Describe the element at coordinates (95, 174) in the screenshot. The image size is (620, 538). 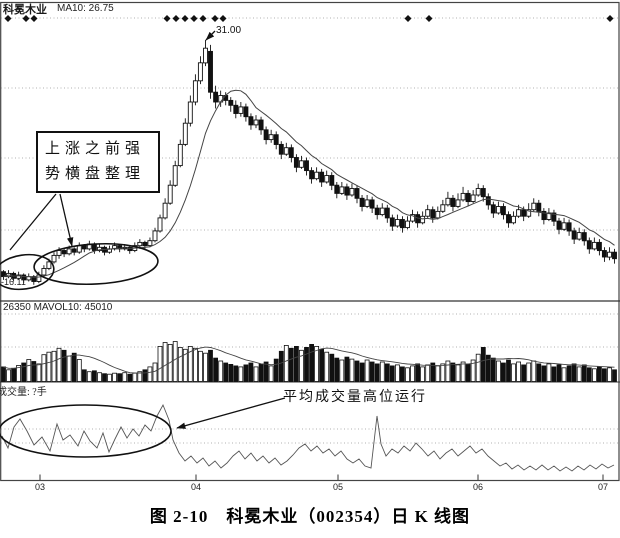
I see `annotation-box-line2: 势横盘整理` at that location.